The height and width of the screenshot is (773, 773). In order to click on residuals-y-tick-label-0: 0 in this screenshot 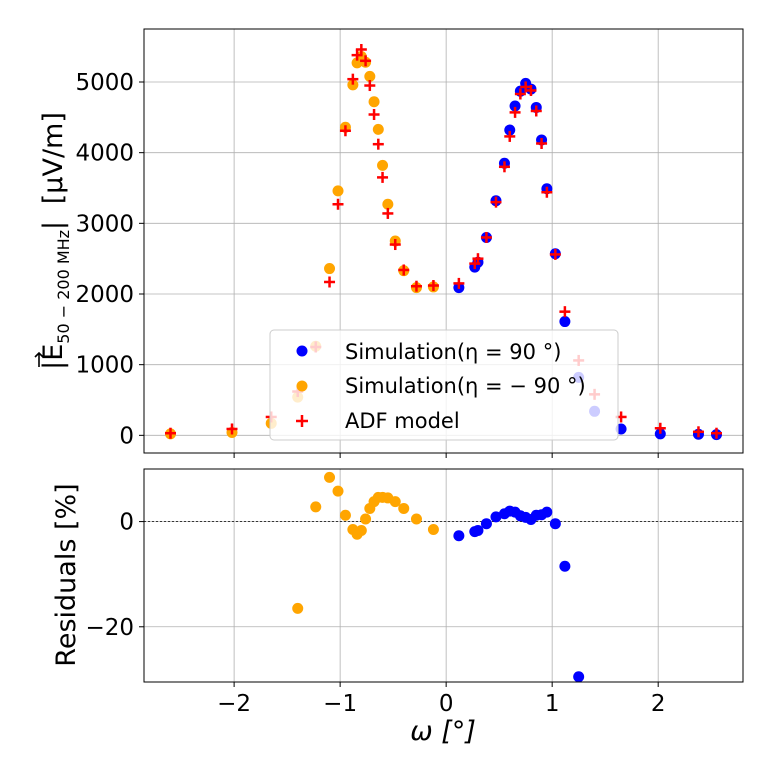, I will do `click(126, 523)`.